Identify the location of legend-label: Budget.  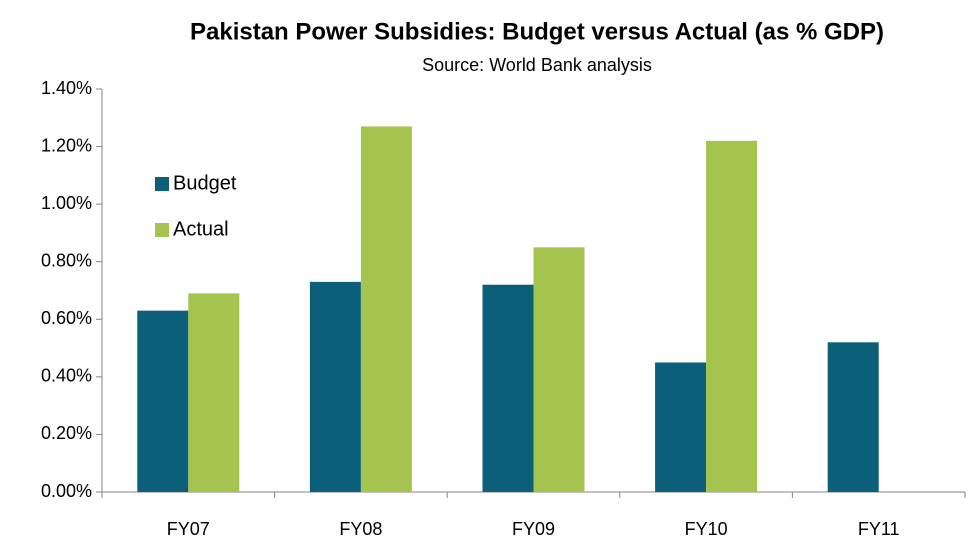
(205, 183).